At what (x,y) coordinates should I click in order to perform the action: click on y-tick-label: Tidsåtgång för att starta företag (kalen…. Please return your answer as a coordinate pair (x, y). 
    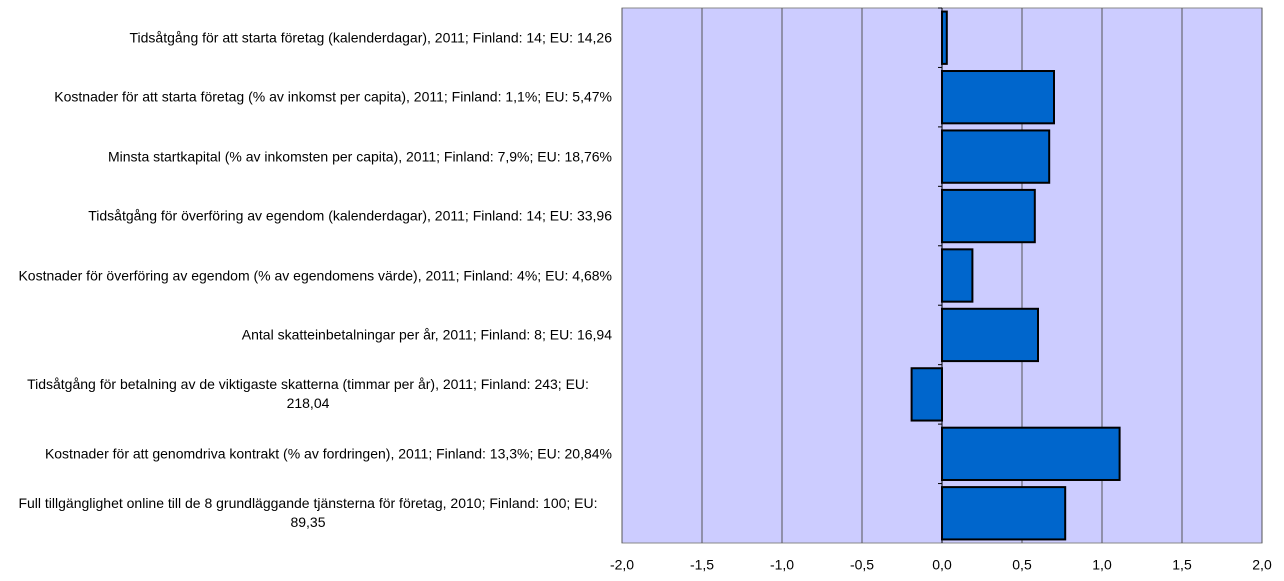
    Looking at the image, I should click on (306, 37).